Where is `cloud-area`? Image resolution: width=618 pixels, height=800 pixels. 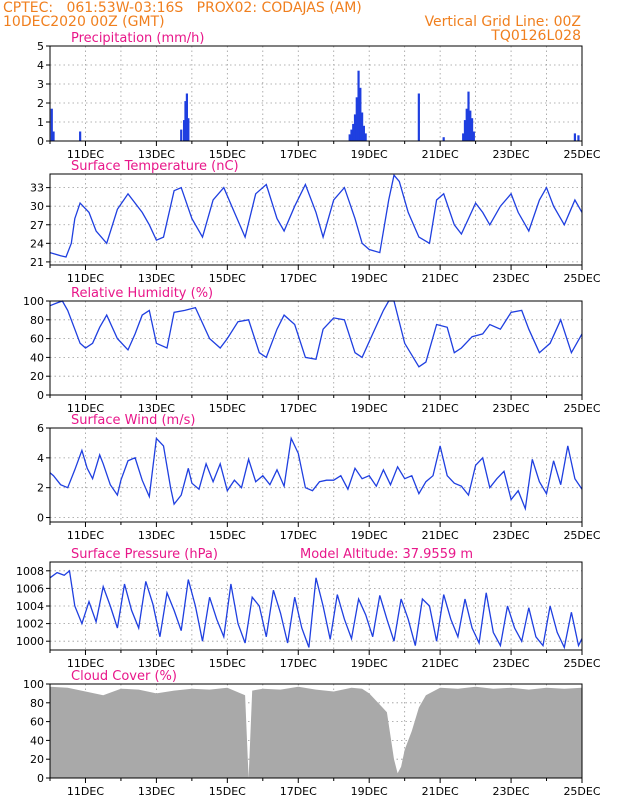 cloud-area is located at coordinates (316, 732).